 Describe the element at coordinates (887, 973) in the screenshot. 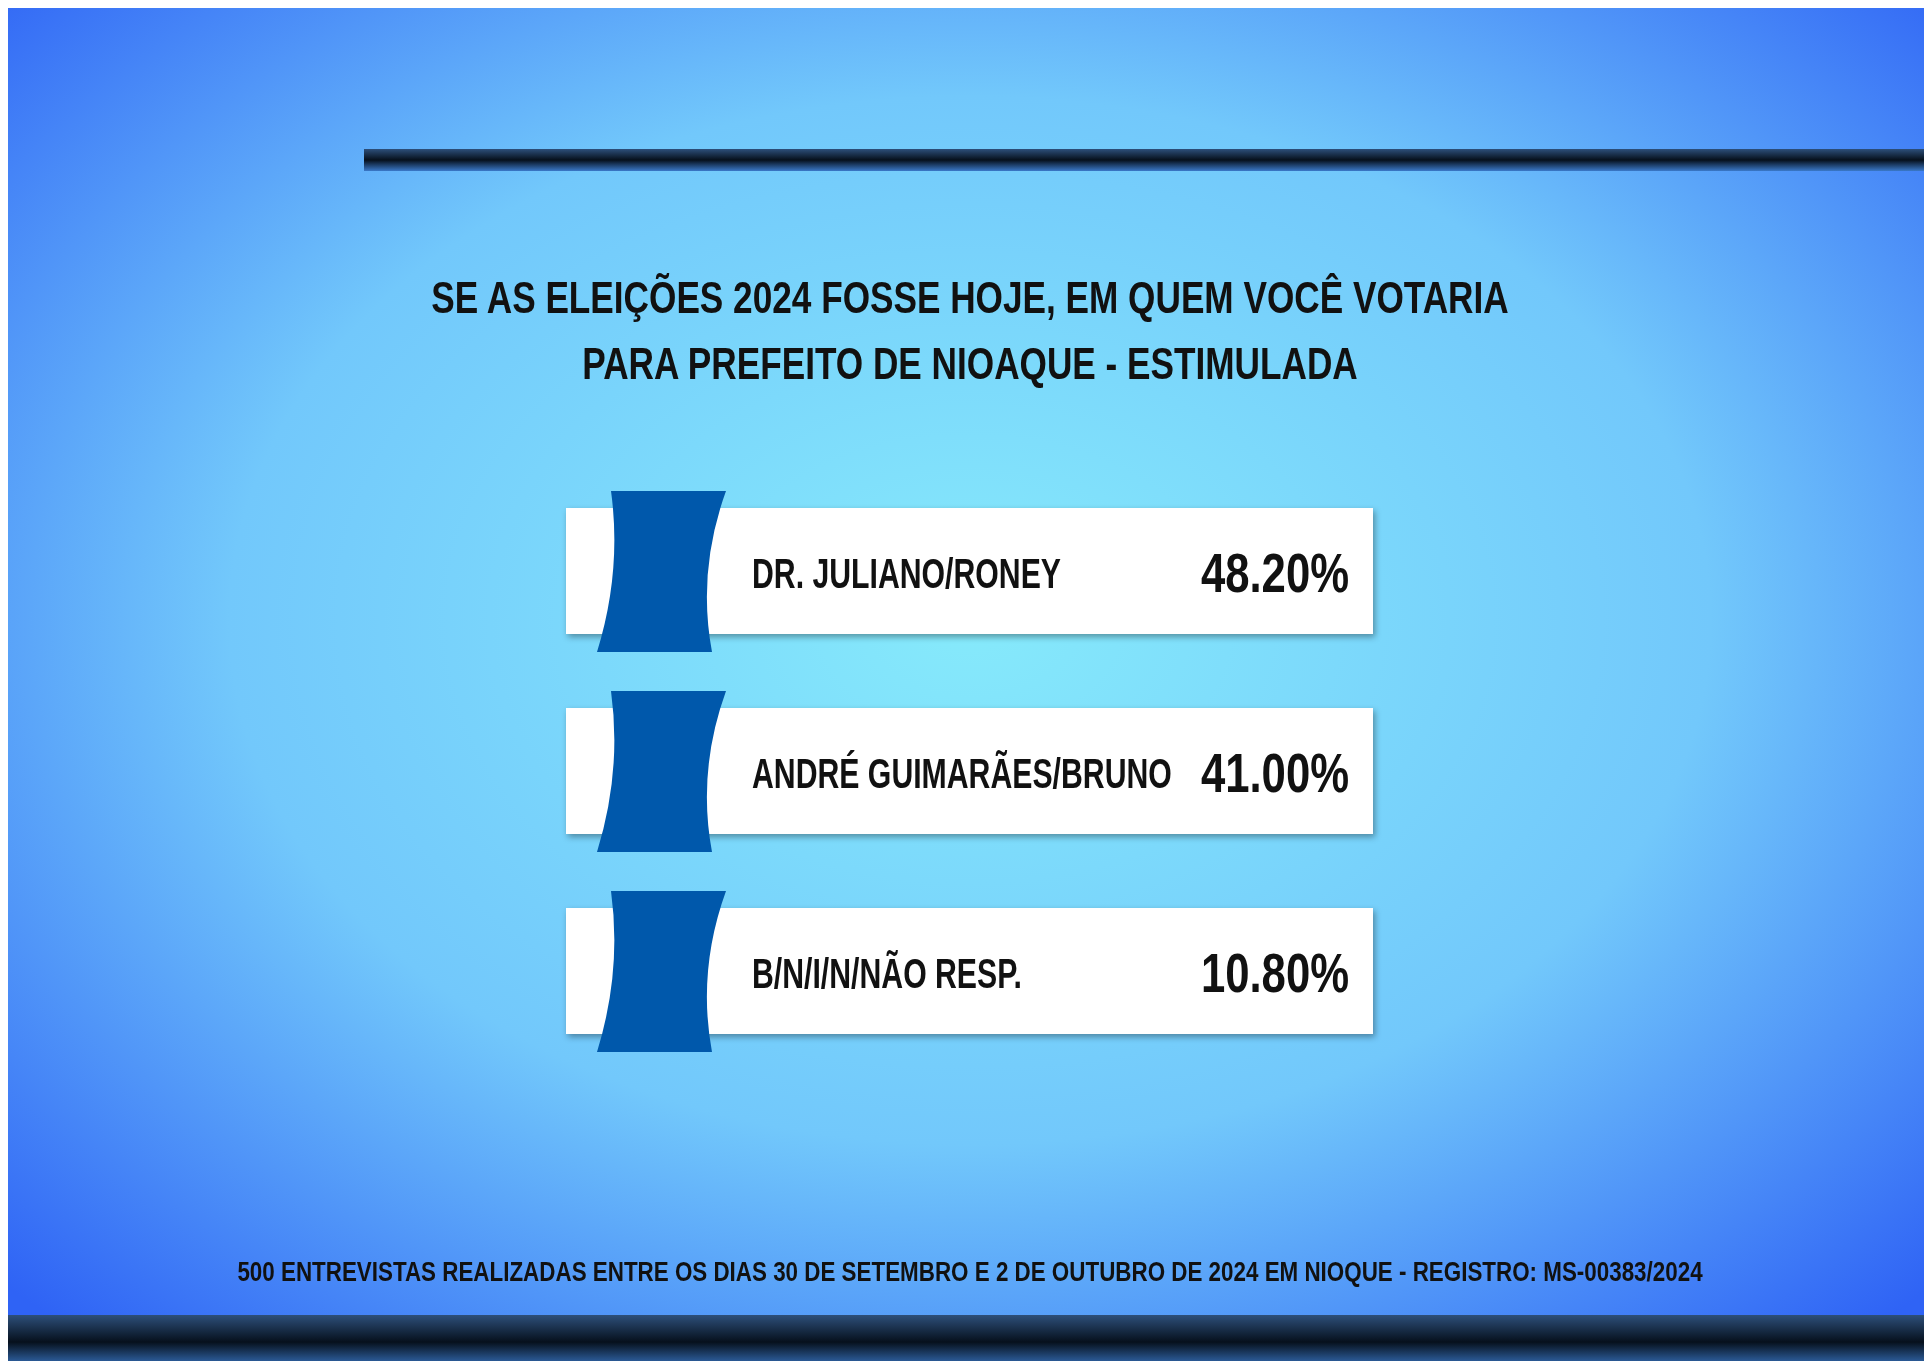

I see `category-label: B/N/I/N/NÃO RESP.` at that location.